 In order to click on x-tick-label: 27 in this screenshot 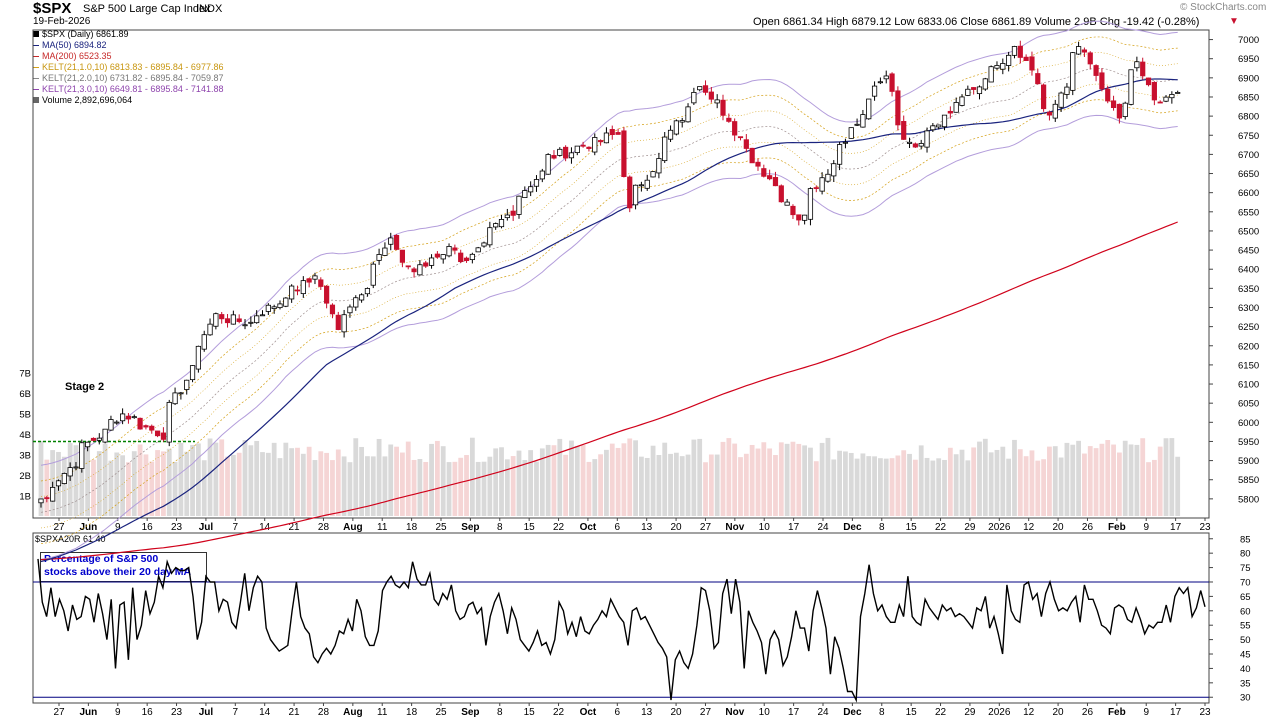, I will do `click(59, 712)`.